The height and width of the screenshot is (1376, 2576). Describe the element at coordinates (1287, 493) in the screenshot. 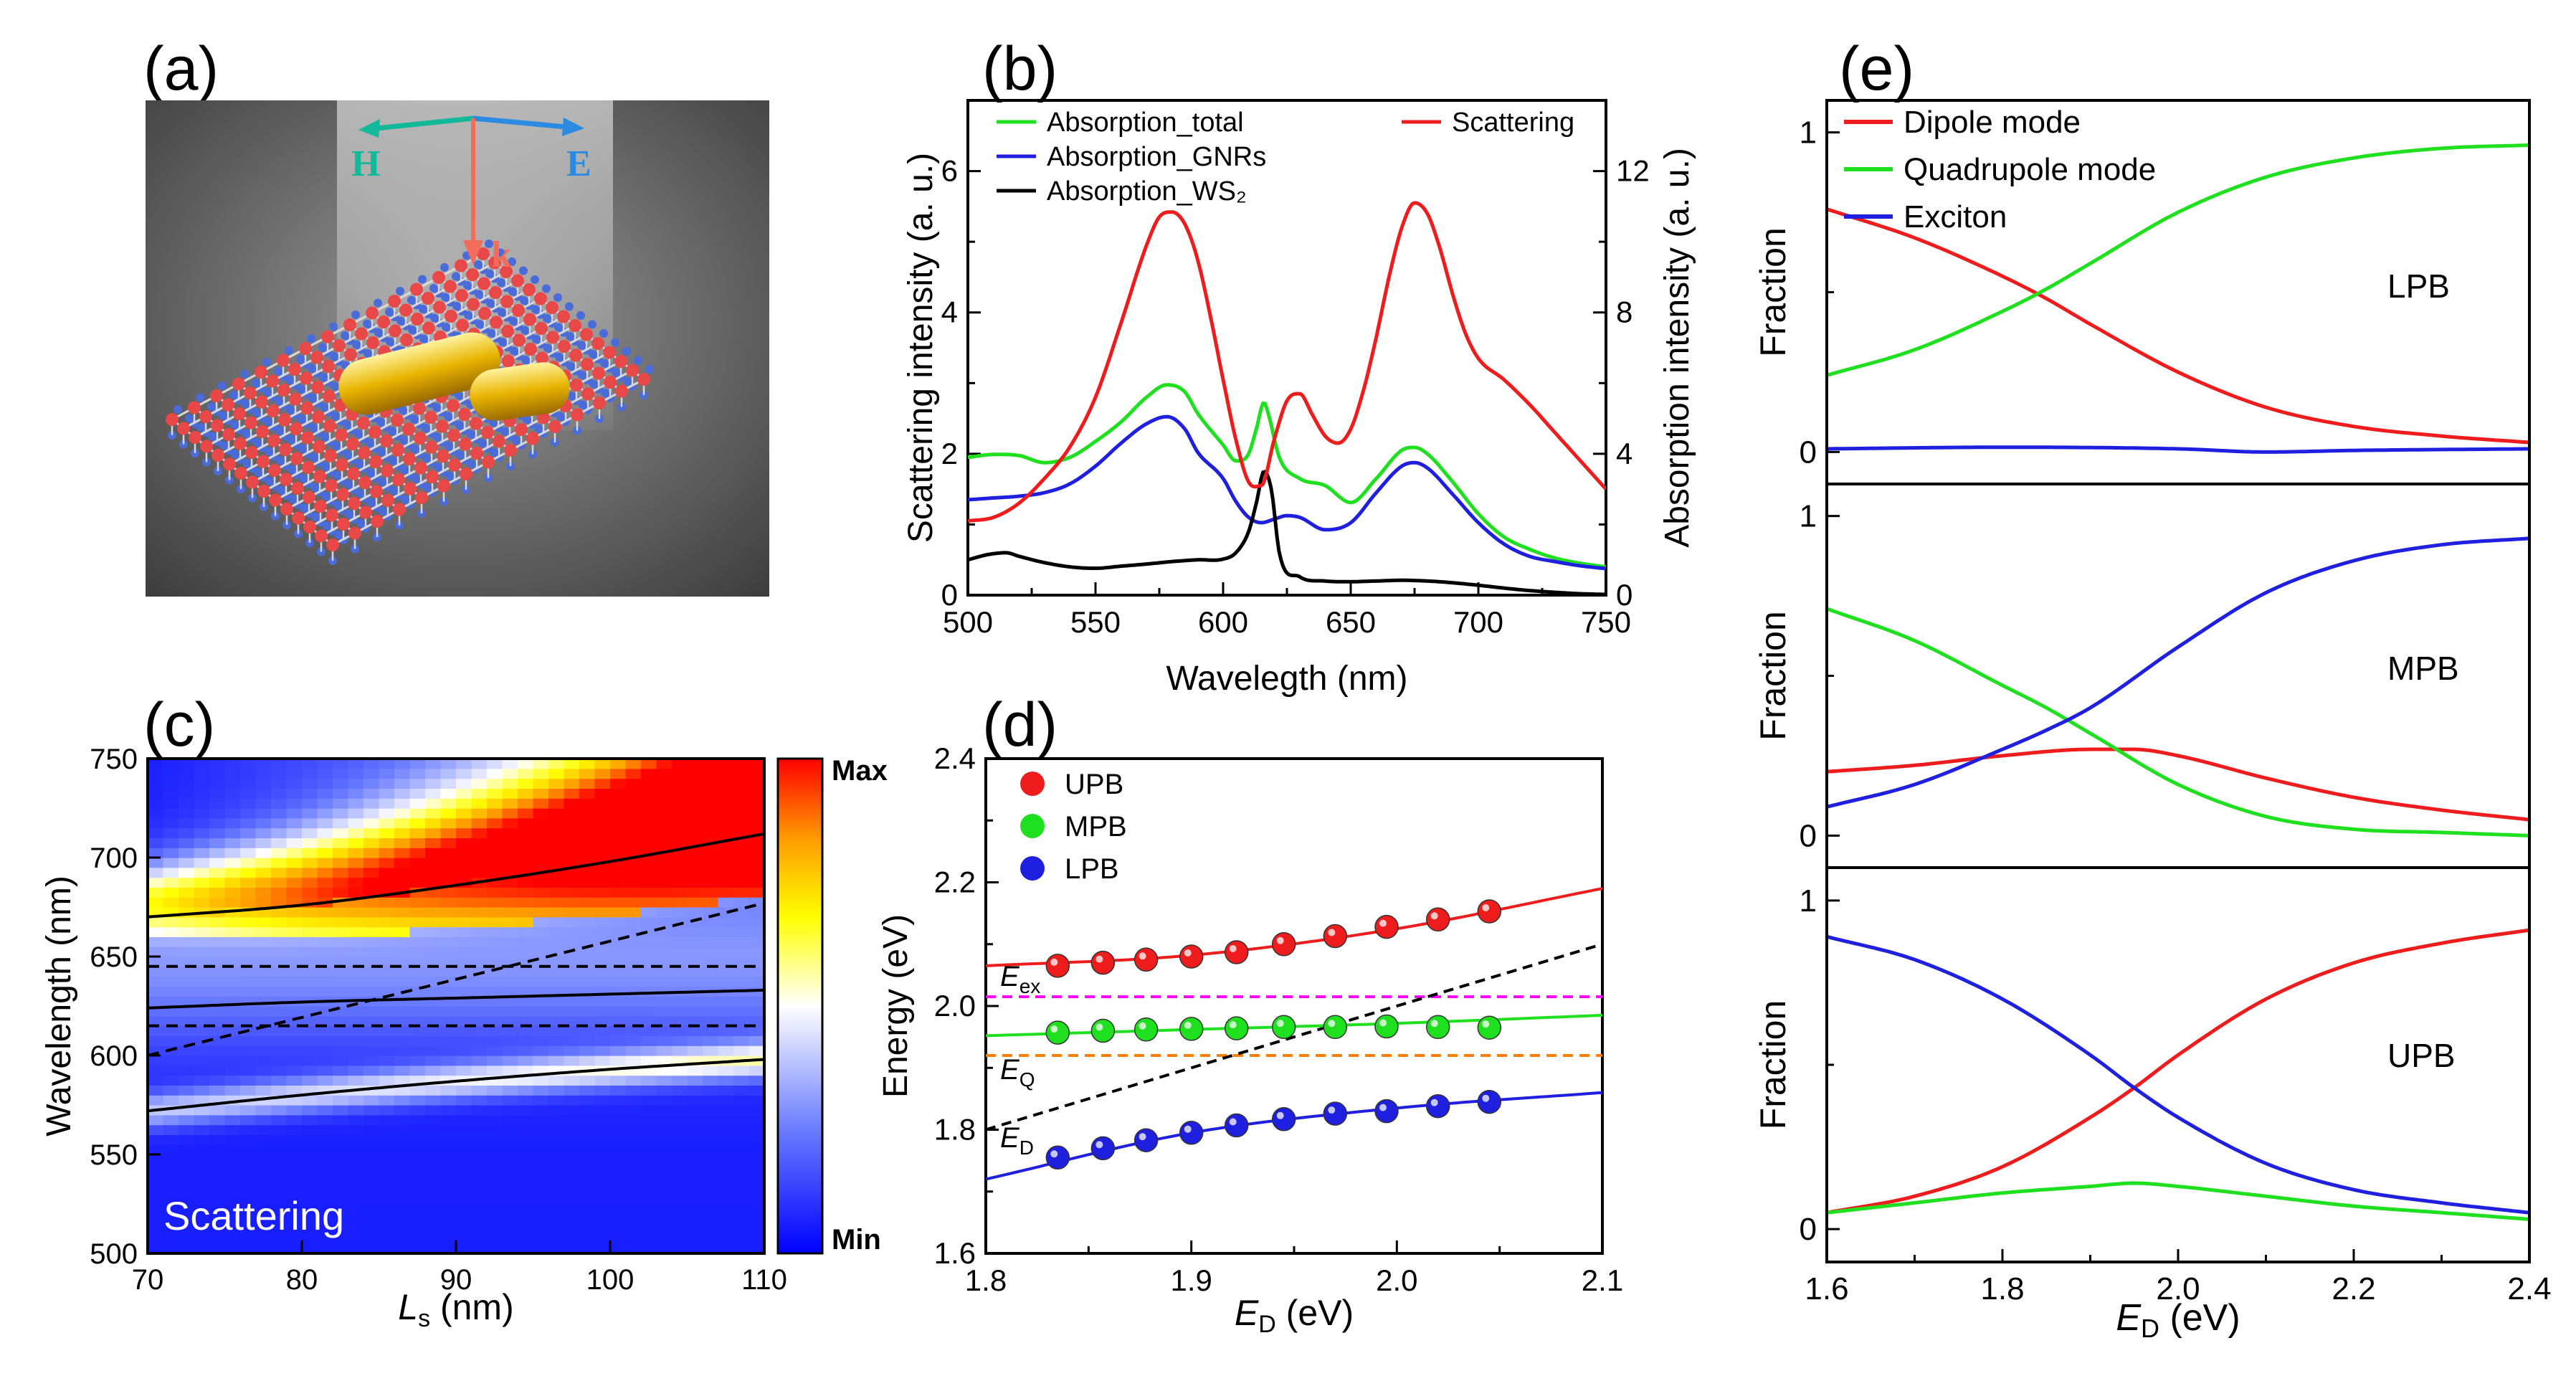

I see `series-absorption-gnrs` at that location.